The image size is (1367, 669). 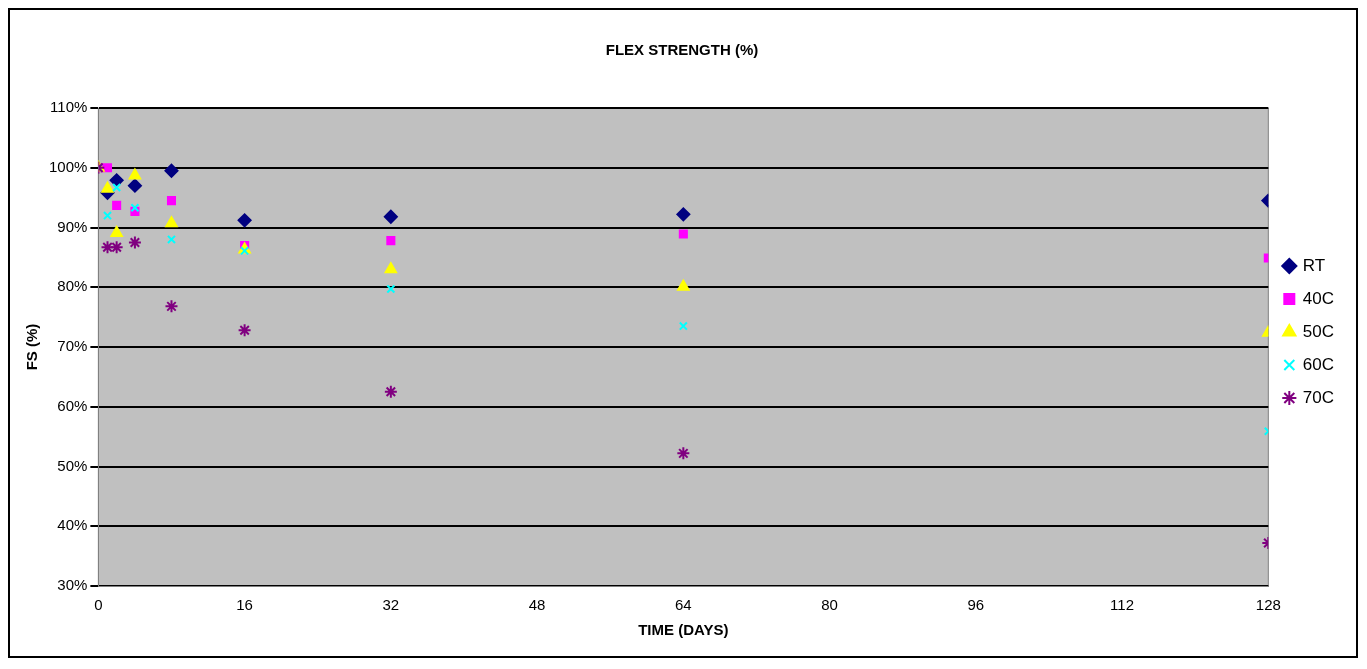 I want to click on x-tick-label: 48, so click(x=537, y=605).